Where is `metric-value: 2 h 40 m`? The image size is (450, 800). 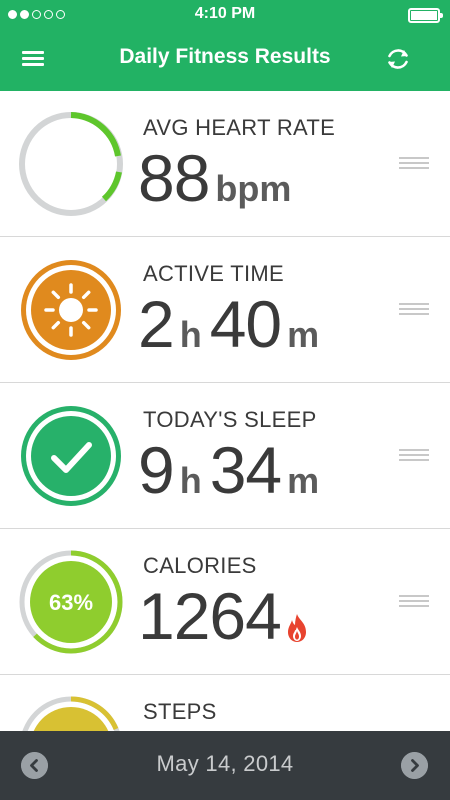 metric-value: 2 h 40 m is located at coordinates (232, 324).